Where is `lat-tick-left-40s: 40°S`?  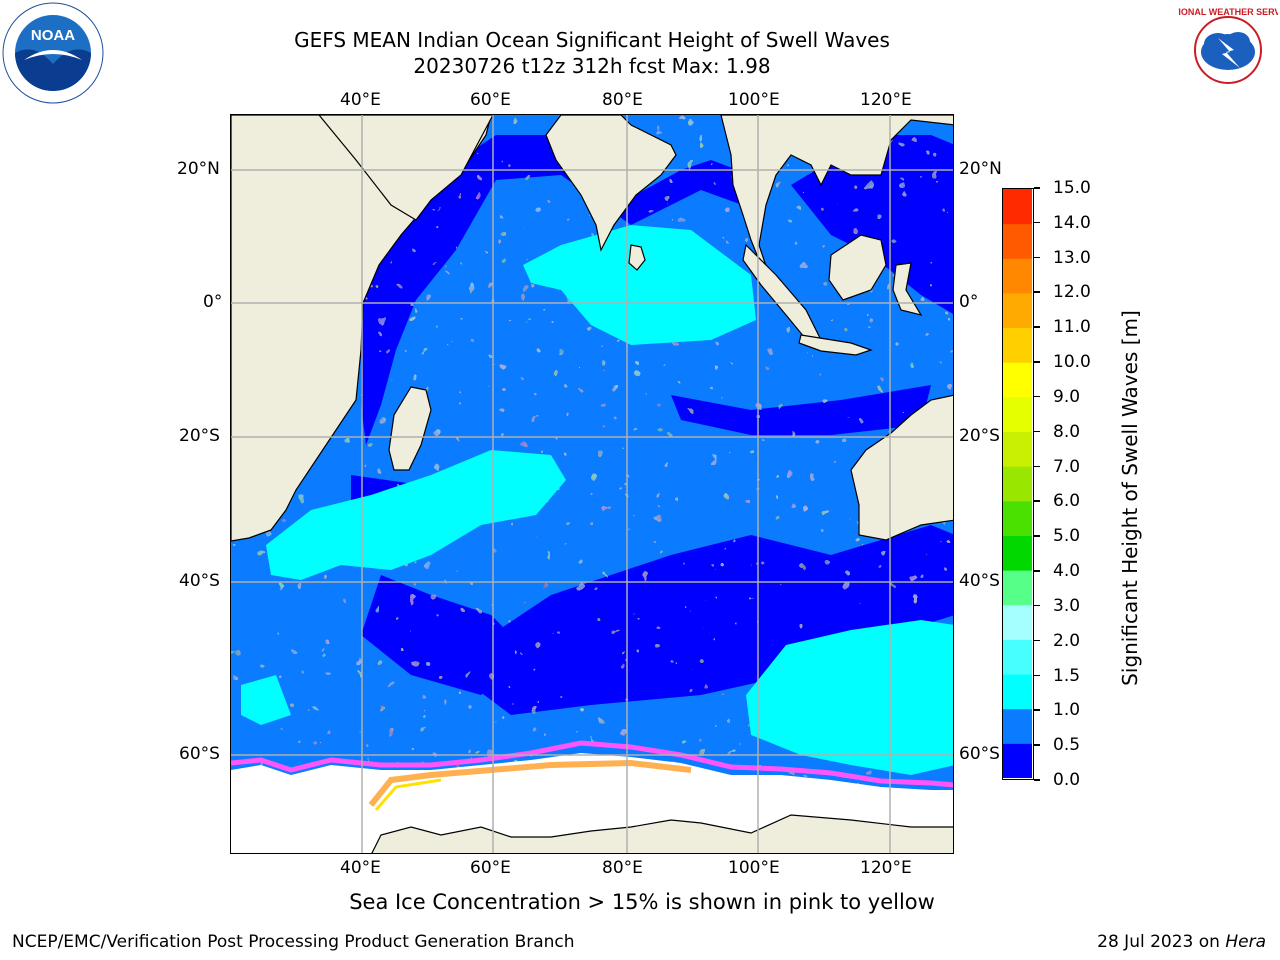
lat-tick-left-40s: 40°S is located at coordinates (199, 581).